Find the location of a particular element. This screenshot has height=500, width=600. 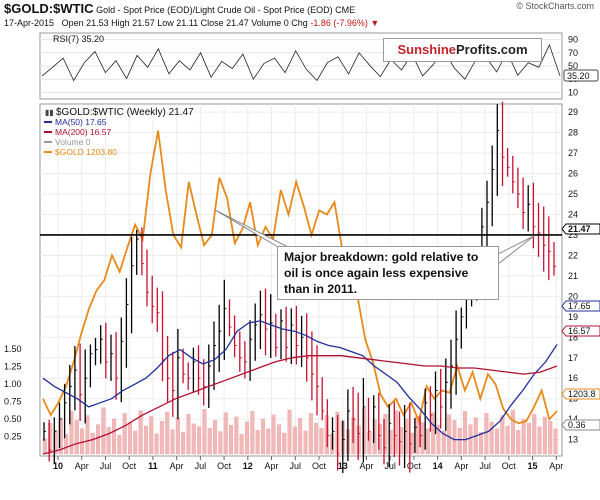

high-label: High is located at coordinates (120, 23).